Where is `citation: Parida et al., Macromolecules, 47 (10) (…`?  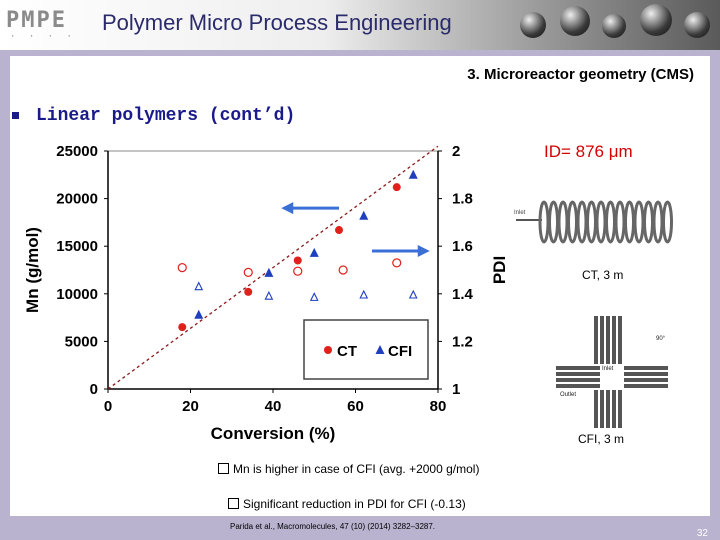
citation: Parida et al., Macromolecules, 47 (10) (… is located at coordinates (333, 526).